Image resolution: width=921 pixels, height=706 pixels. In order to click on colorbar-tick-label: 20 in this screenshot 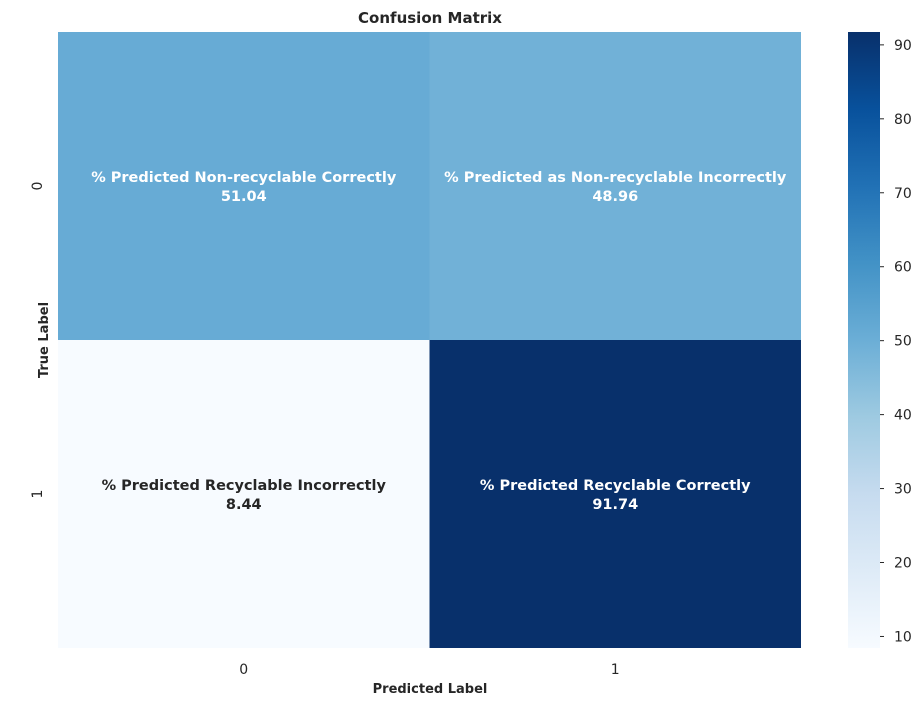, I will do `click(903, 564)`.